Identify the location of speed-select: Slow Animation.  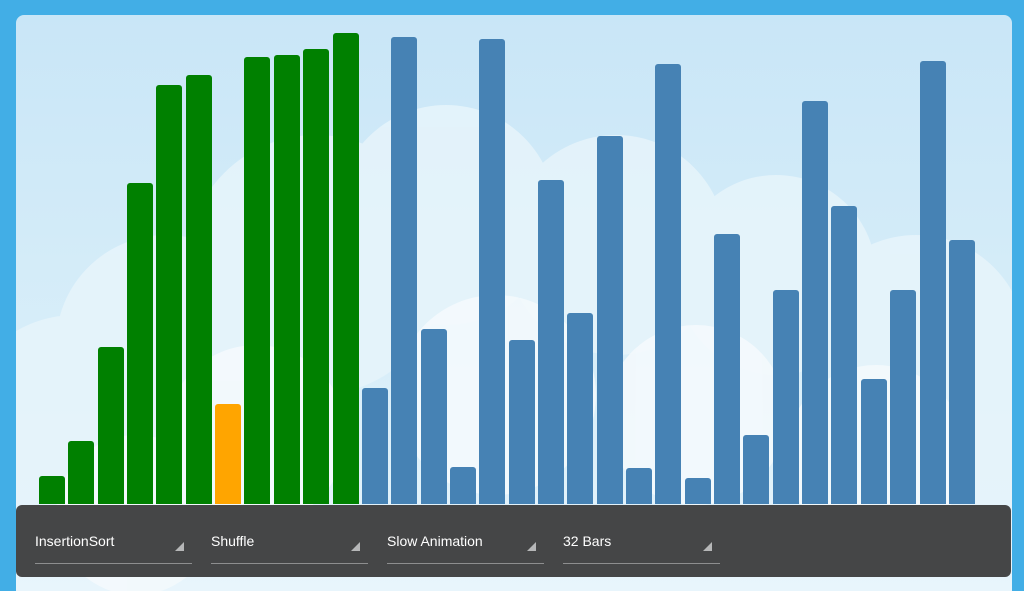
(465, 544).